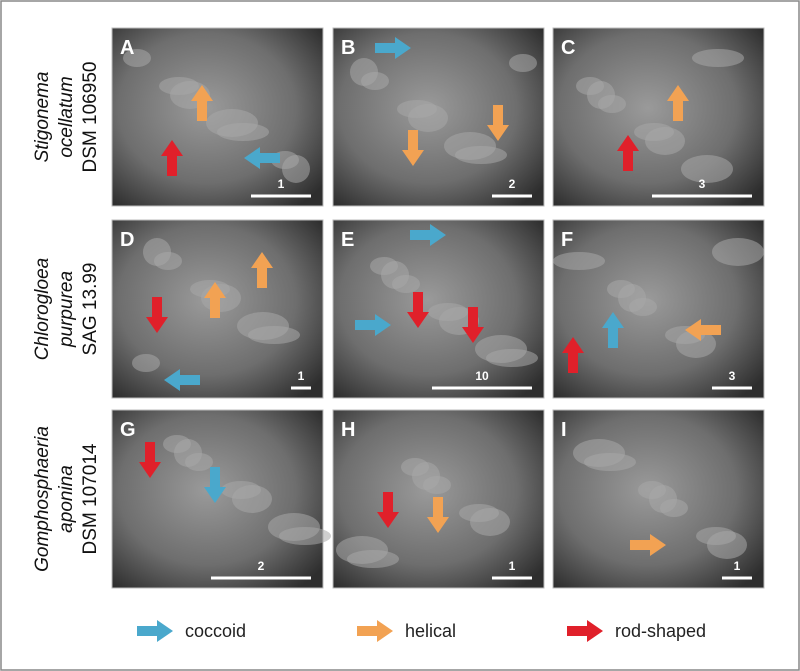 The image size is (800, 671). I want to click on panel-letter: E, so click(347, 240).